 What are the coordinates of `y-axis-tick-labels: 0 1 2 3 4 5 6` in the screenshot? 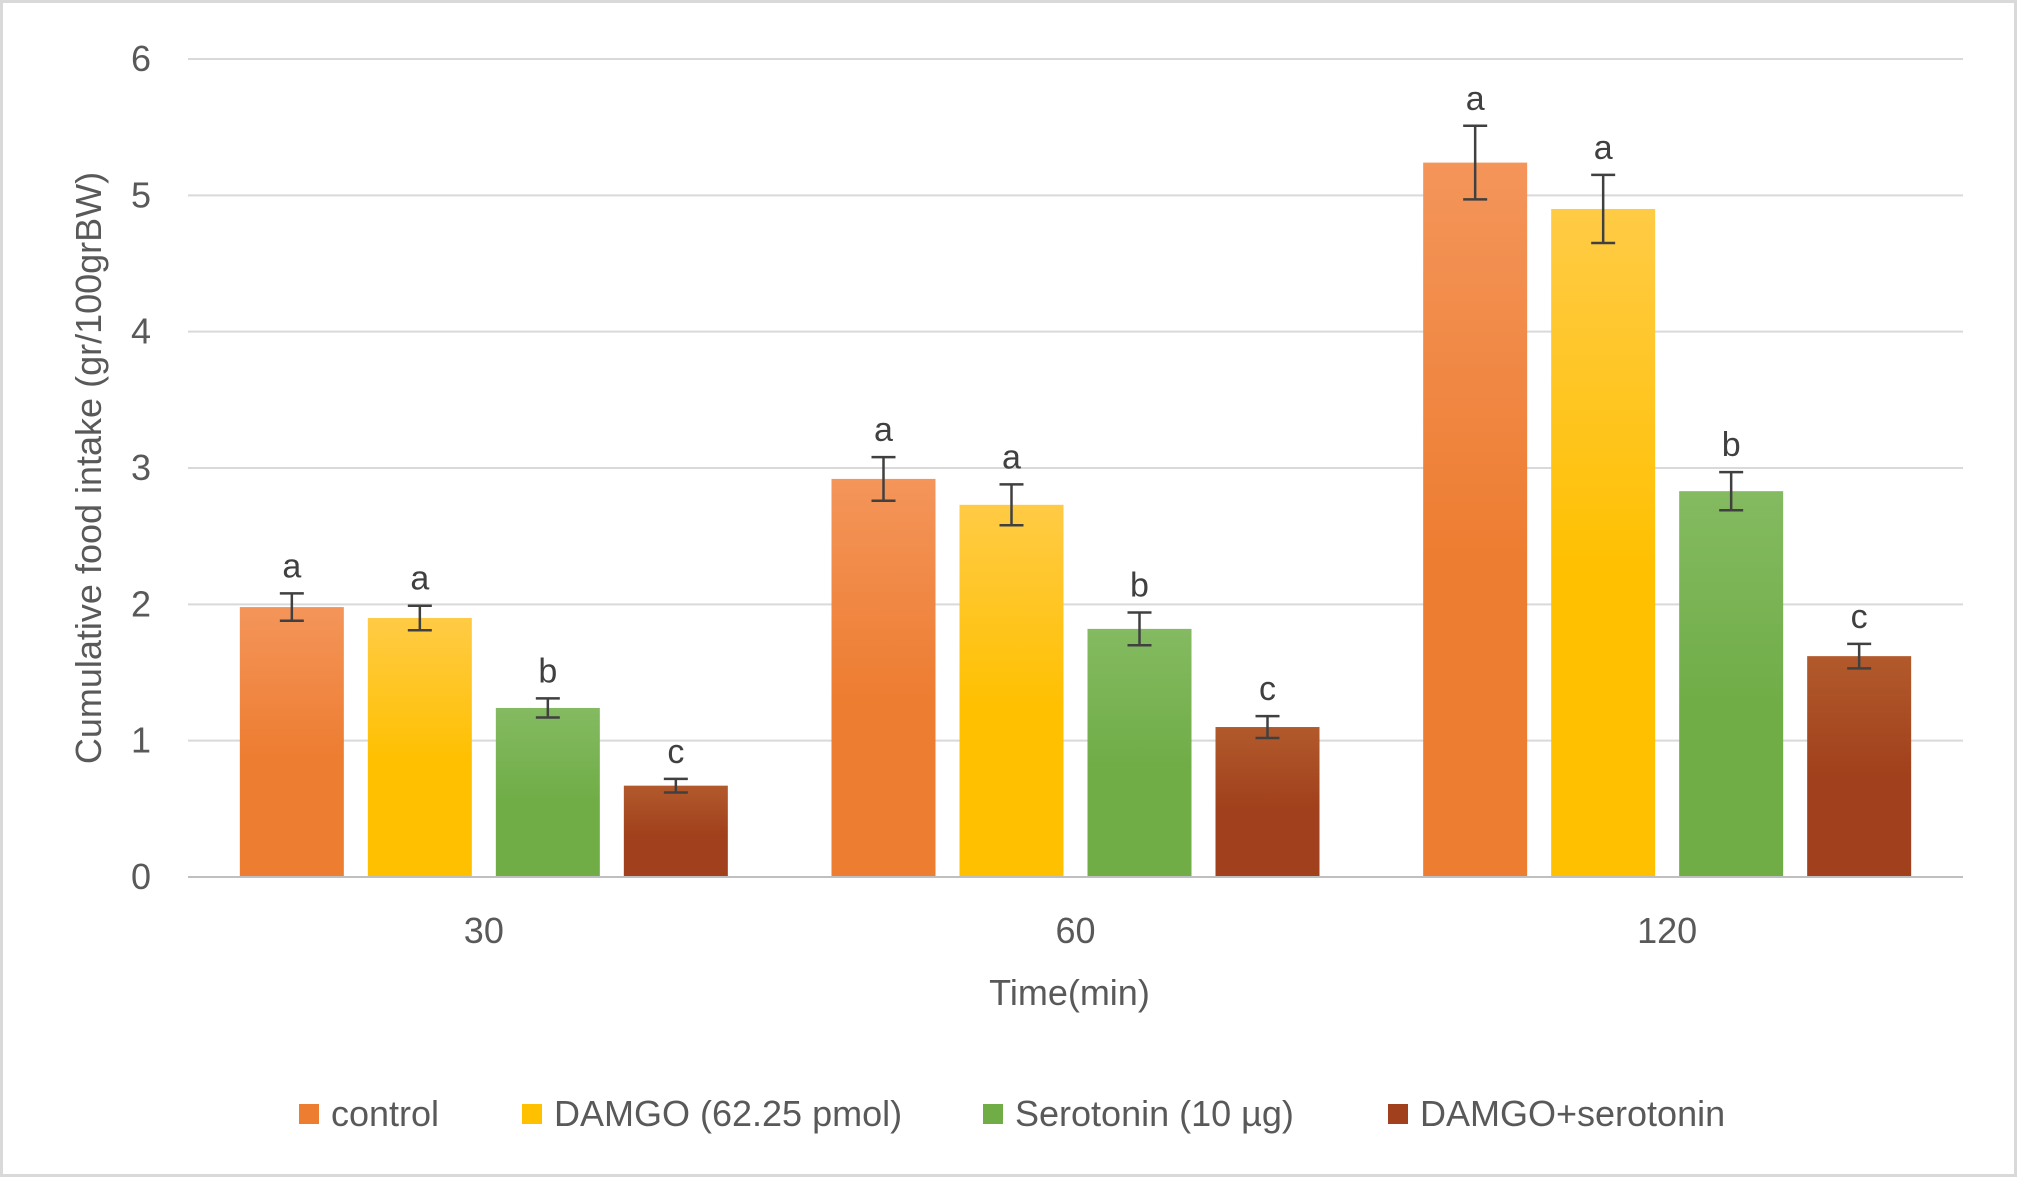 It's located at (141, 467).